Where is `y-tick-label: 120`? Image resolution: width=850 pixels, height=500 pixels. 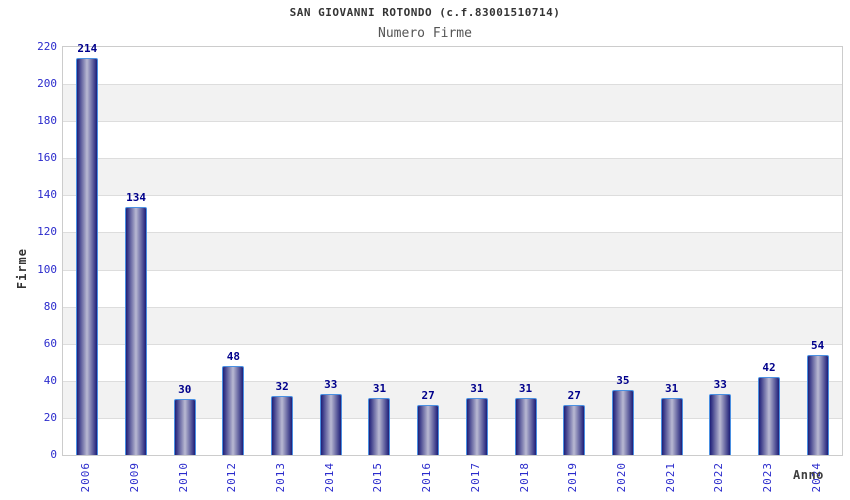 y-tick-label: 120 is located at coordinates (47, 232).